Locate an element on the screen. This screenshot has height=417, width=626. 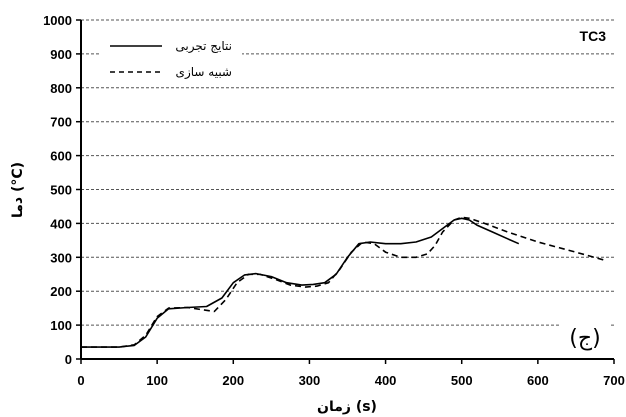
x-tick-label: 700 is located at coordinates (614, 380).